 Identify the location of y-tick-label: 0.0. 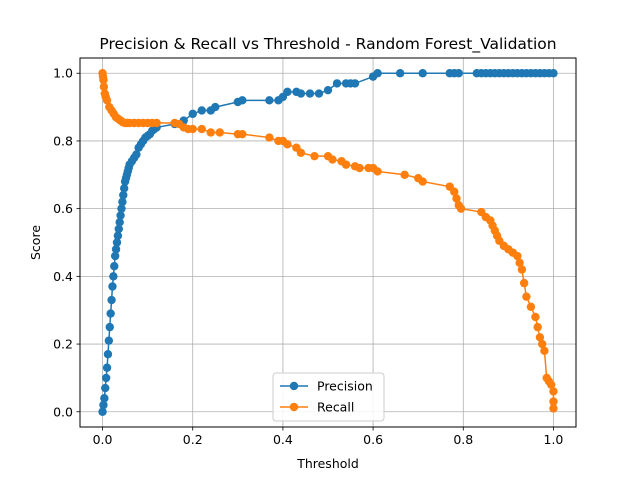
(63, 411).